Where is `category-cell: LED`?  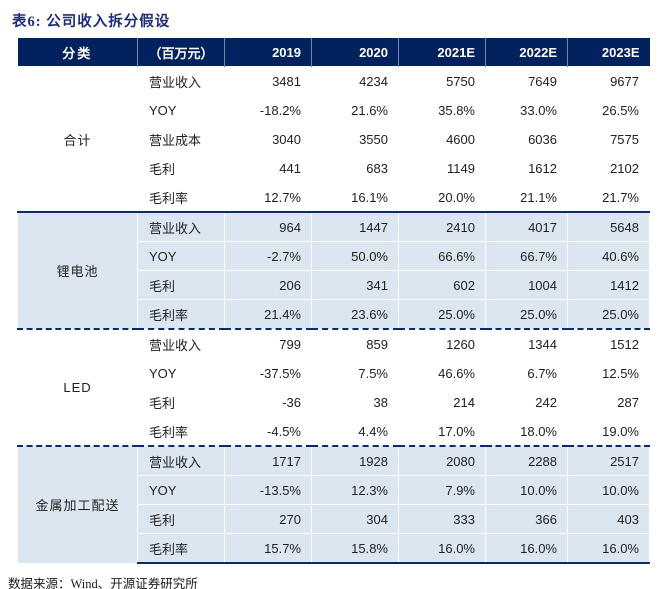 category-cell: LED is located at coordinates (77, 387).